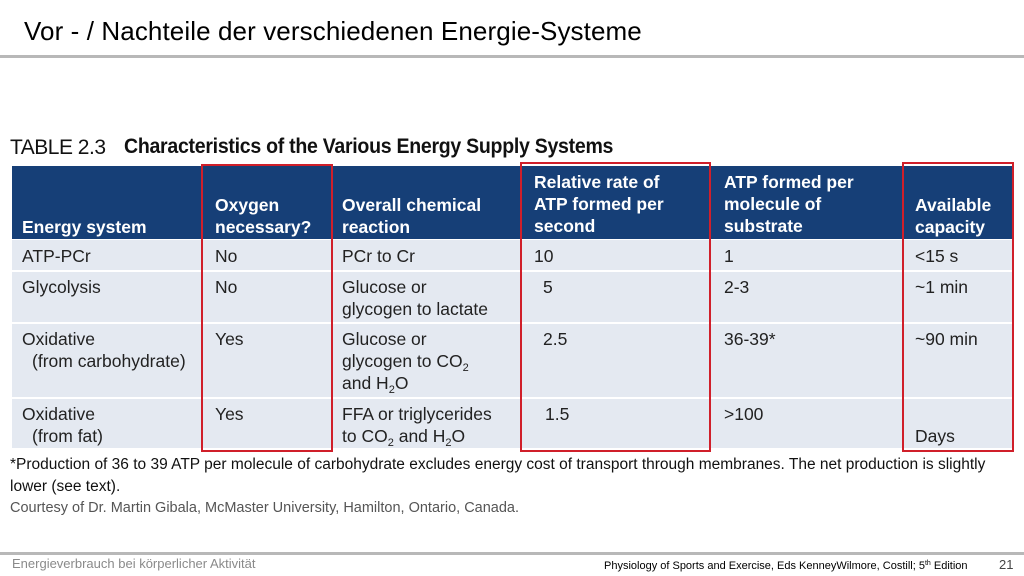 This screenshot has height=576, width=1024. What do you see at coordinates (58, 147) in the screenshot?
I see `table-number: TABLE 2.3` at bounding box center [58, 147].